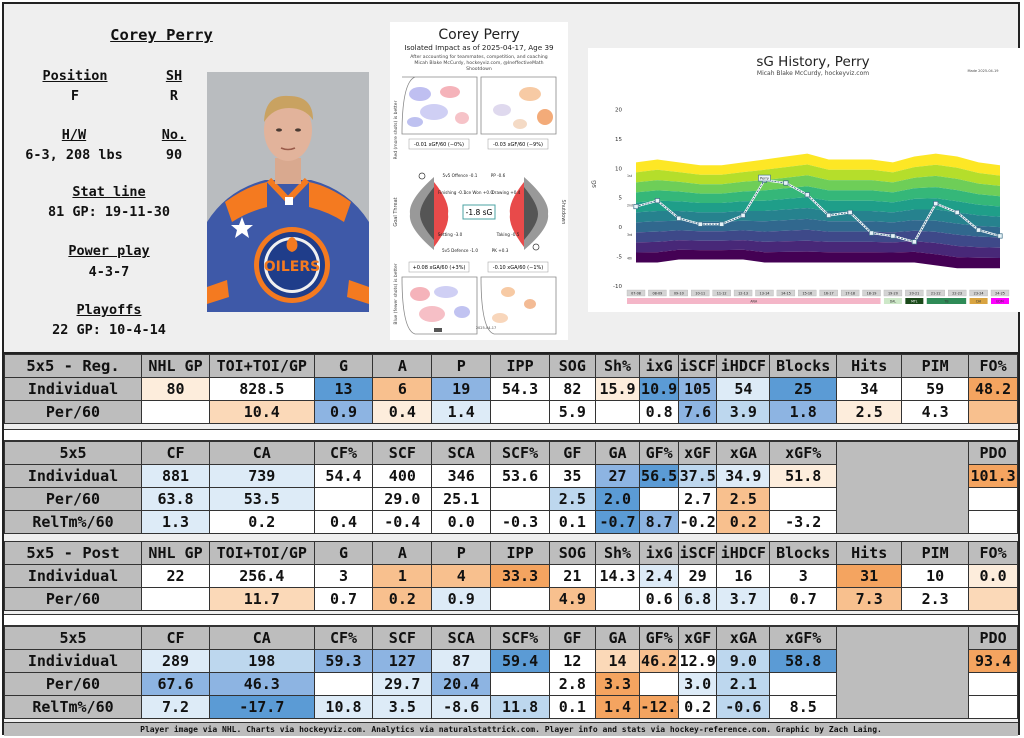  Describe the element at coordinates (818, 209) in the screenshot. I see `sg-line: Perry` at that location.